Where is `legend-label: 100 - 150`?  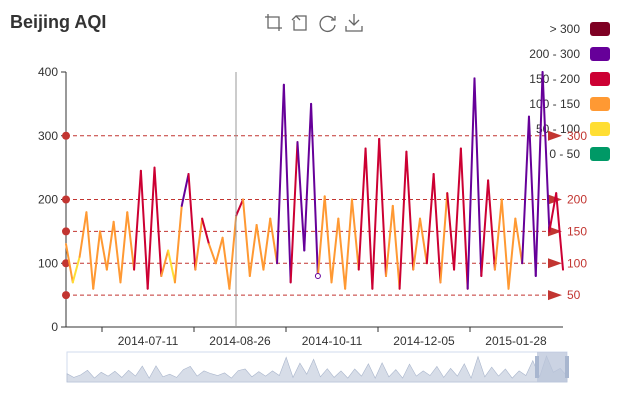
legend-label: 100 - 150 is located at coordinates (554, 104).